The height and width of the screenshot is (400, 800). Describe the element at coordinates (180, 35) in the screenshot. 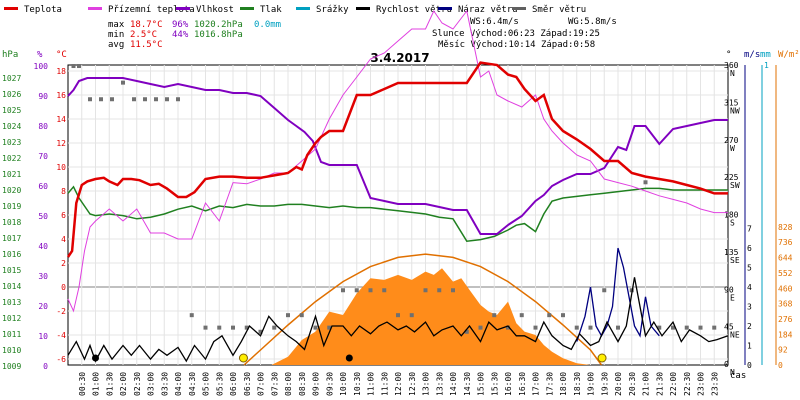

I see `stat-min-hum: 44%` at that location.